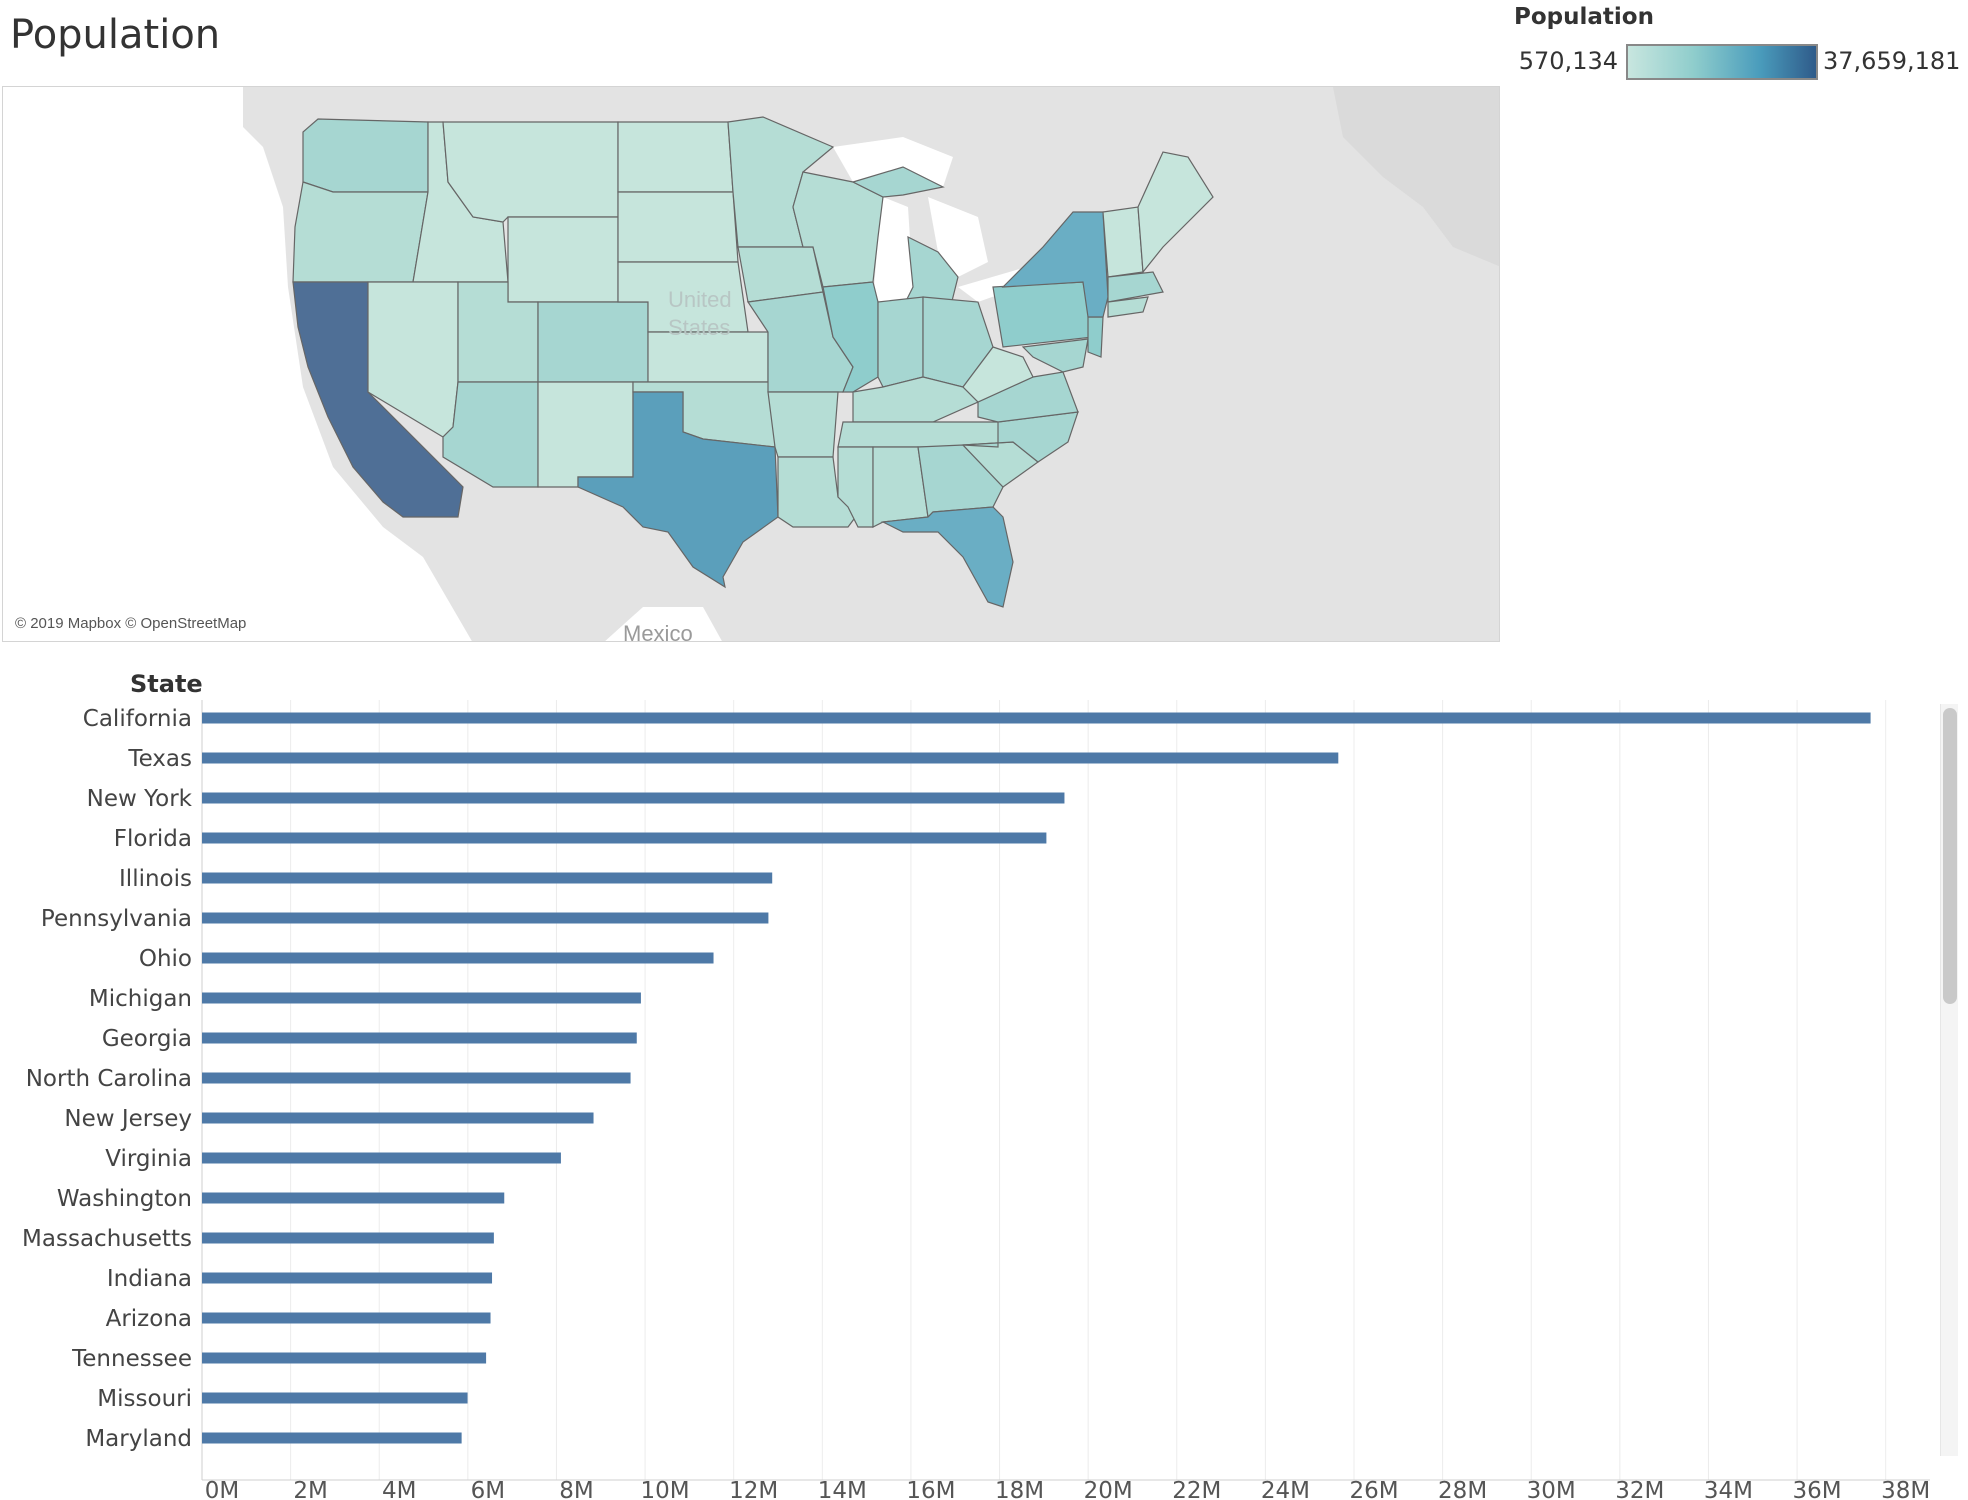 The image size is (1968, 1500). Describe the element at coordinates (803, 424) in the screenshot. I see `state-arkansas` at that location.